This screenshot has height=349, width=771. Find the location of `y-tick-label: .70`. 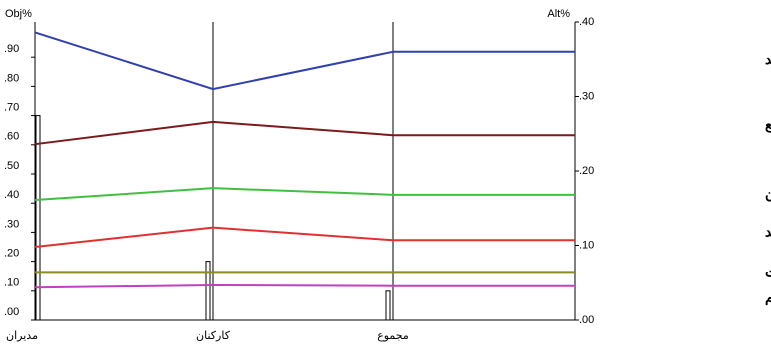

y-tick-label: .70 is located at coordinates (11, 108).